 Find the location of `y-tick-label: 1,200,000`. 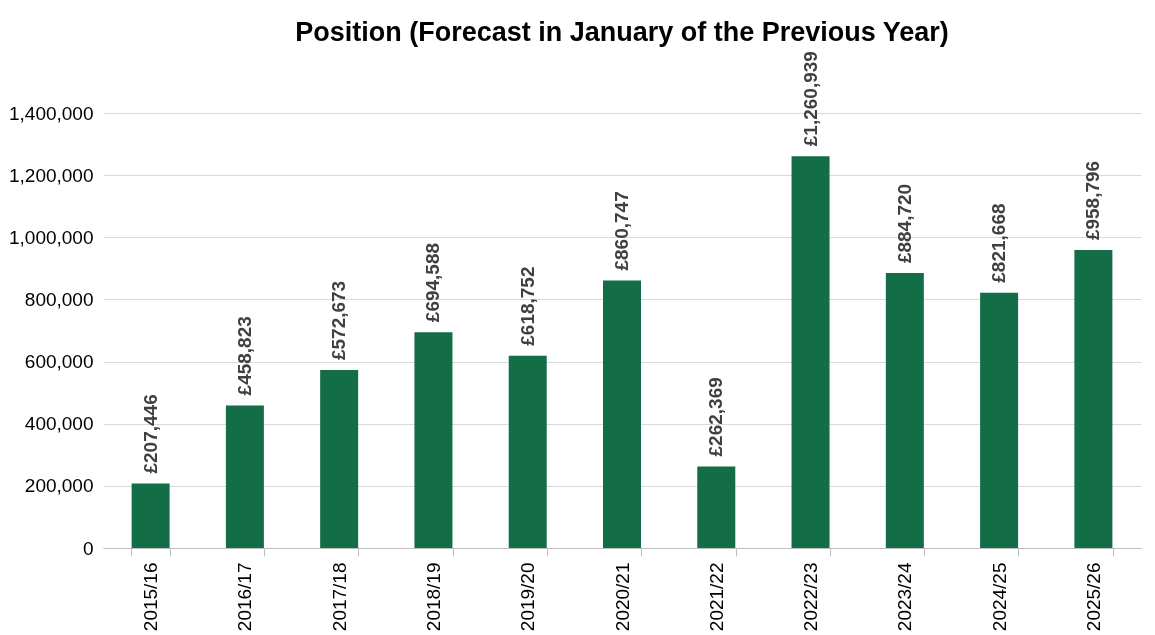

y-tick-label: 1,200,000 is located at coordinates (51, 175).